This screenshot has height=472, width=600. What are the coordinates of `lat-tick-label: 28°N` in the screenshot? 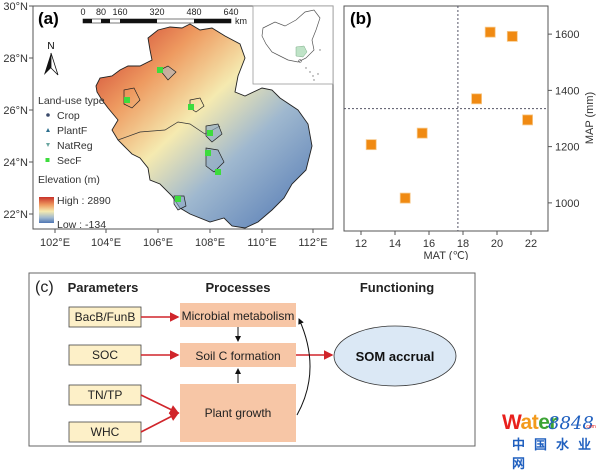 It's located at (15, 59).